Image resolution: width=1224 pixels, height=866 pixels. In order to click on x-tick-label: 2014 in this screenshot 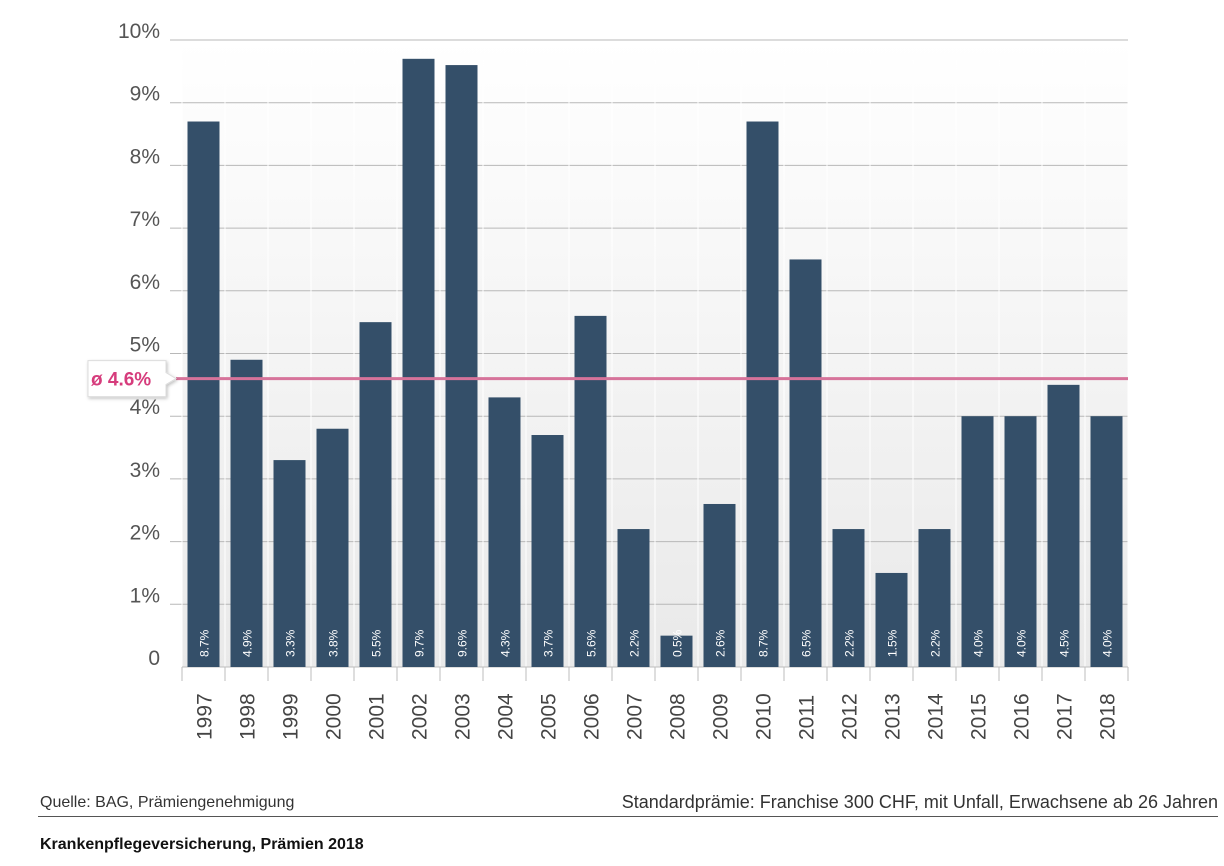, I will do `click(936, 716)`.